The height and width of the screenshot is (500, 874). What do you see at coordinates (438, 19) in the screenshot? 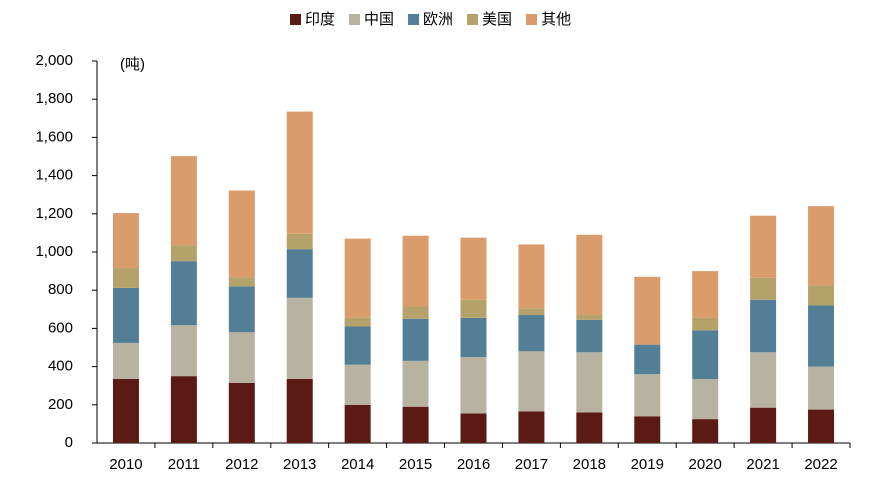
I see `legend-label: 欧洲` at bounding box center [438, 19].